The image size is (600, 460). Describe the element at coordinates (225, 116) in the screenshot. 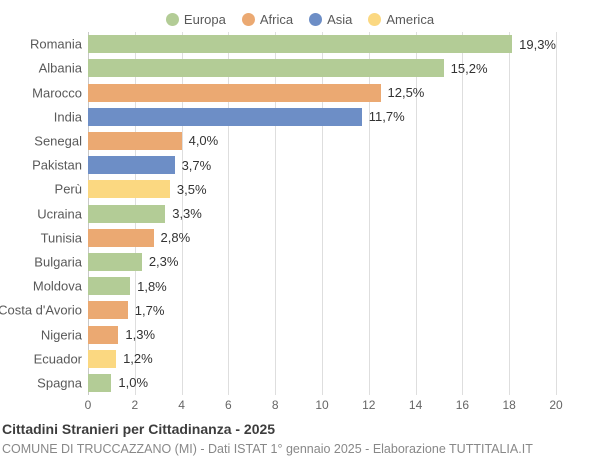

I see `bar-india` at that location.